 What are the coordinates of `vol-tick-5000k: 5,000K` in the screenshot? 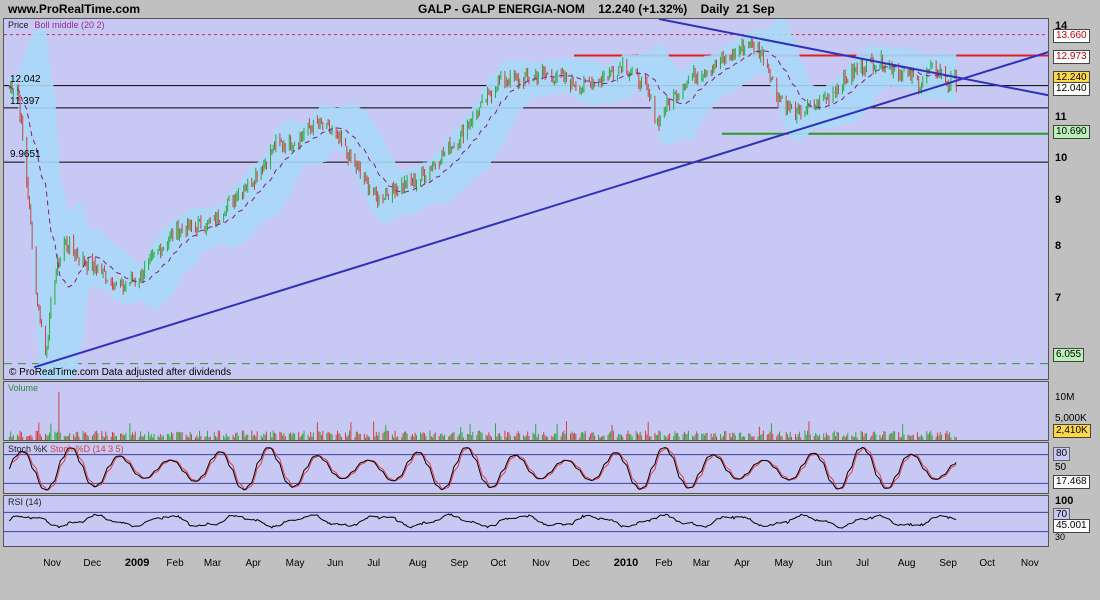 It's located at (1071, 418).